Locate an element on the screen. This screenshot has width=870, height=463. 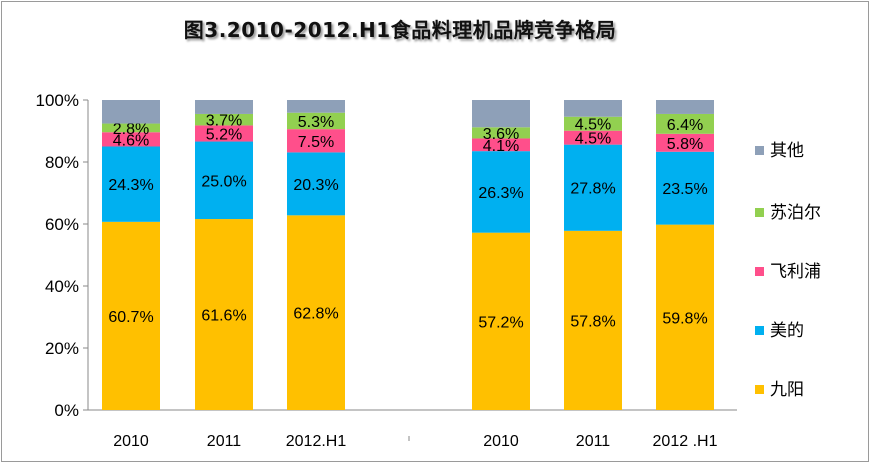
data-label: 26.3% is located at coordinates (500, 193).